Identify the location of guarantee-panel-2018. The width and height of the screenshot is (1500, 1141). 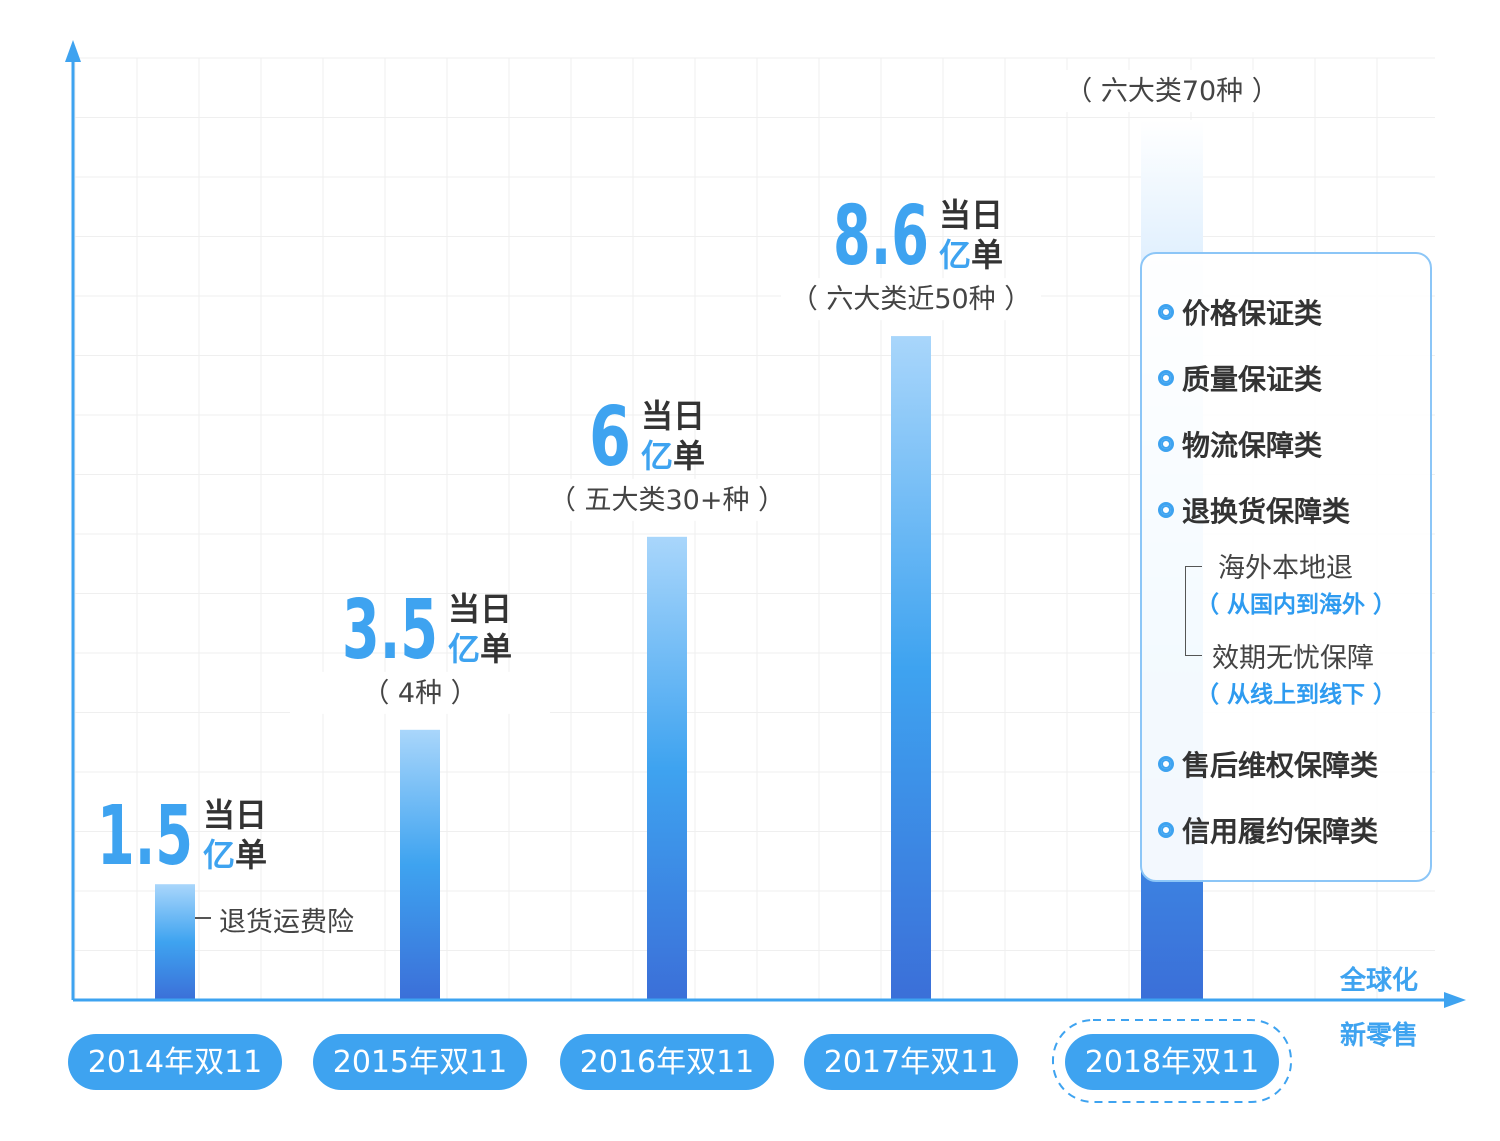
(1286, 567).